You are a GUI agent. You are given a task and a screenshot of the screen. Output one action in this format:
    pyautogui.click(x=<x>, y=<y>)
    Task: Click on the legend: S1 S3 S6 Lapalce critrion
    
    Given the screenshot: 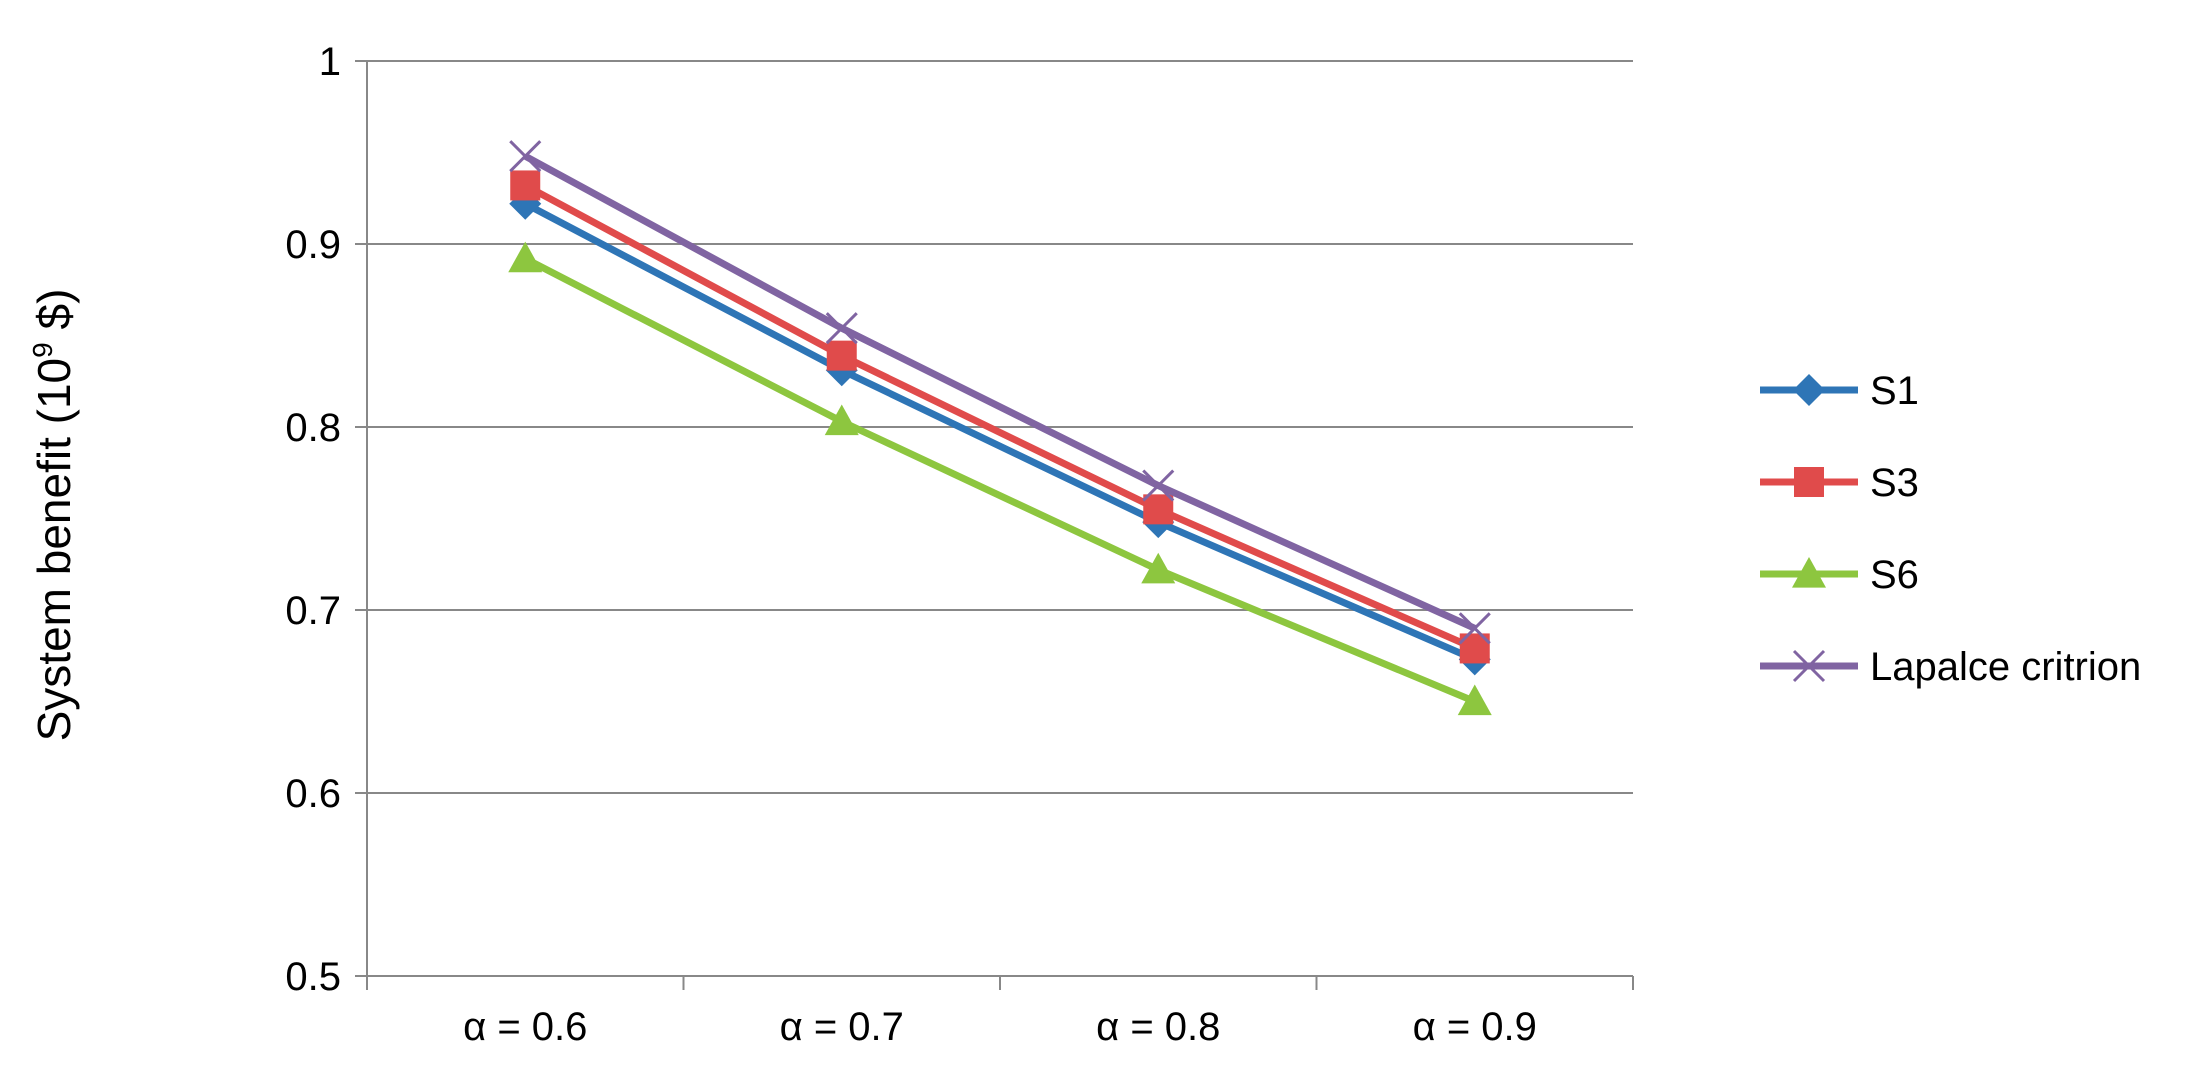 What is the action you would take?
    pyautogui.click(x=1950, y=529)
    